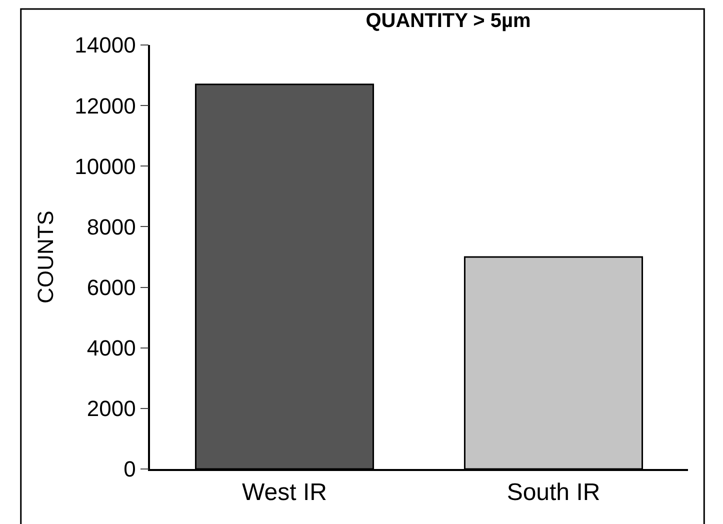  Describe the element at coordinates (111, 409) in the screenshot. I see `y-tick-label: 2000` at that location.